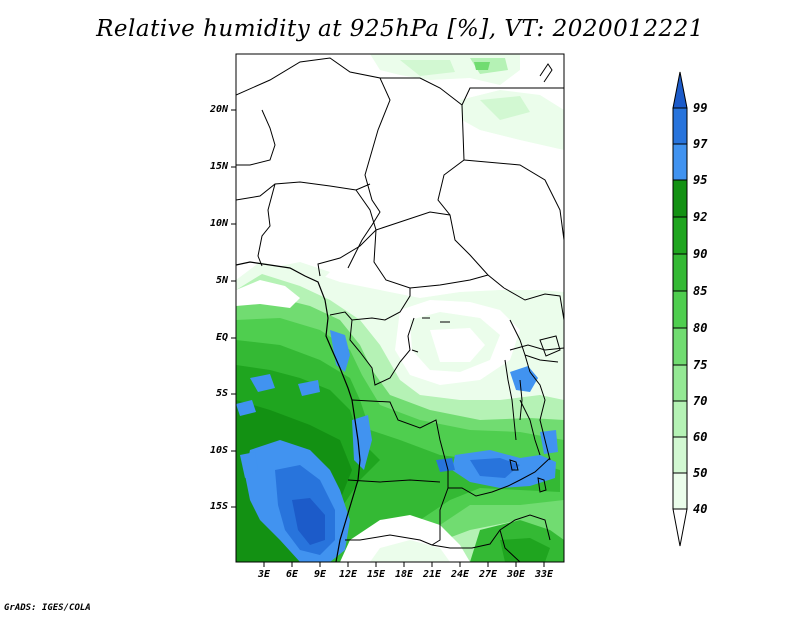 The width and height of the screenshot is (800, 618). Describe the element at coordinates (218, 109) in the screenshot. I see `lat-tick-label: 20N` at that location.